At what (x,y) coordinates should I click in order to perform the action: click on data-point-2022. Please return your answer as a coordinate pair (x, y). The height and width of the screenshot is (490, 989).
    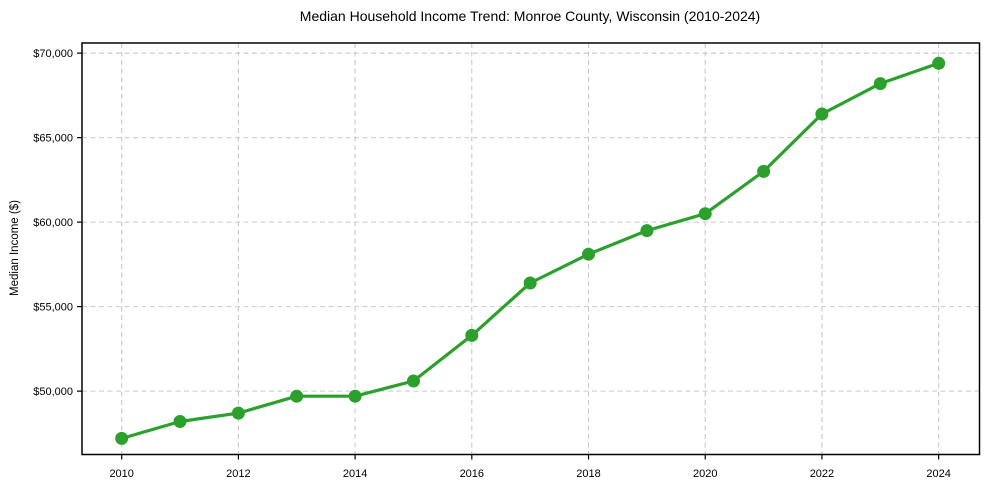
    Looking at the image, I should click on (822, 114).